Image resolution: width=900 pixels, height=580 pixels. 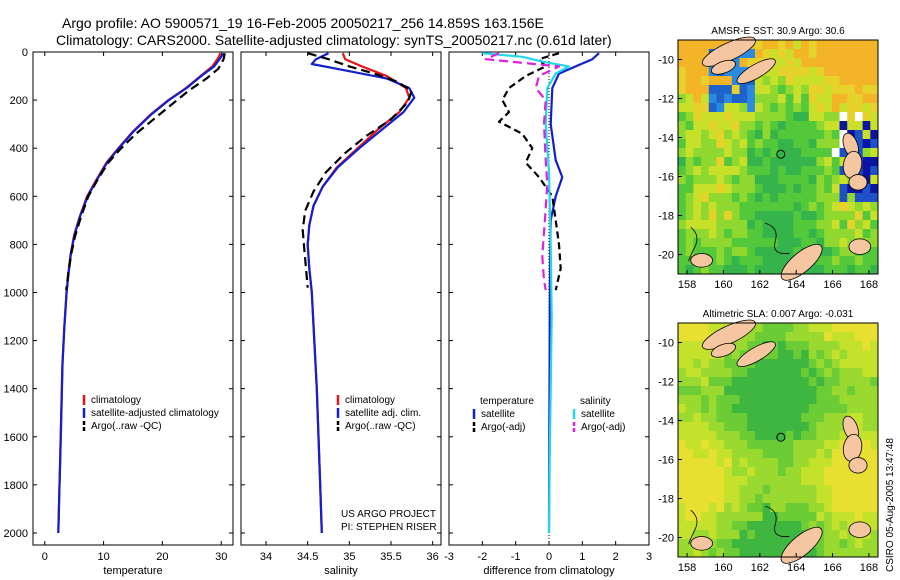 What do you see at coordinates (390, 557) in the screenshot?
I see `x-tick-label: 35.5` at bounding box center [390, 557].